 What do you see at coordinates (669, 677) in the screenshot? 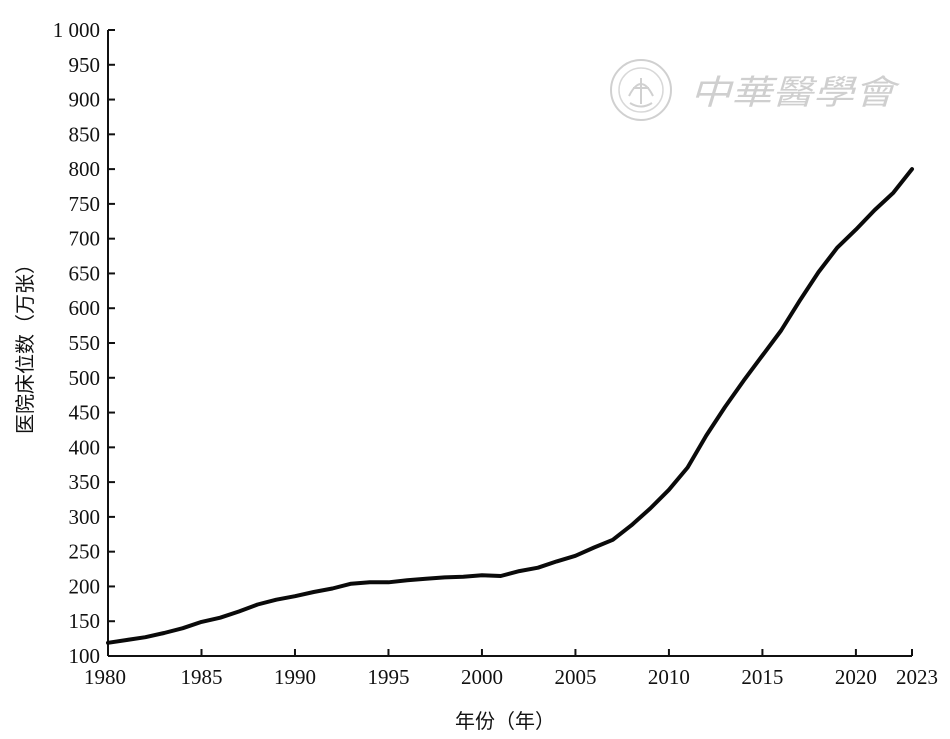
I see `x-tick-label: 2010` at bounding box center [669, 677].